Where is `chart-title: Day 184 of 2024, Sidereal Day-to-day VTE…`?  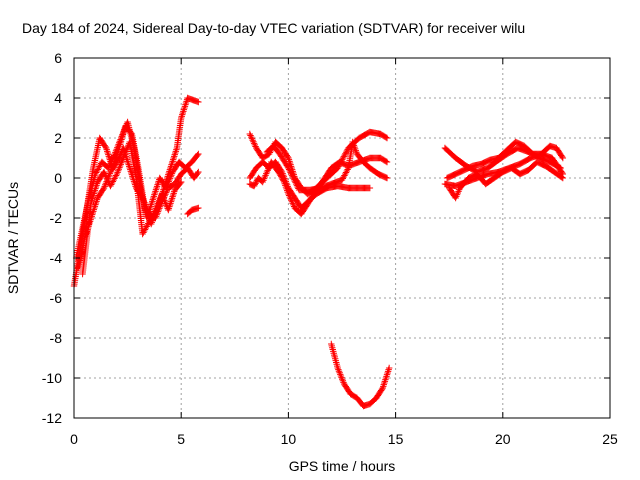 chart-title: Day 184 of 2024, Sidereal Day-to-day VTE… is located at coordinates (273, 28).